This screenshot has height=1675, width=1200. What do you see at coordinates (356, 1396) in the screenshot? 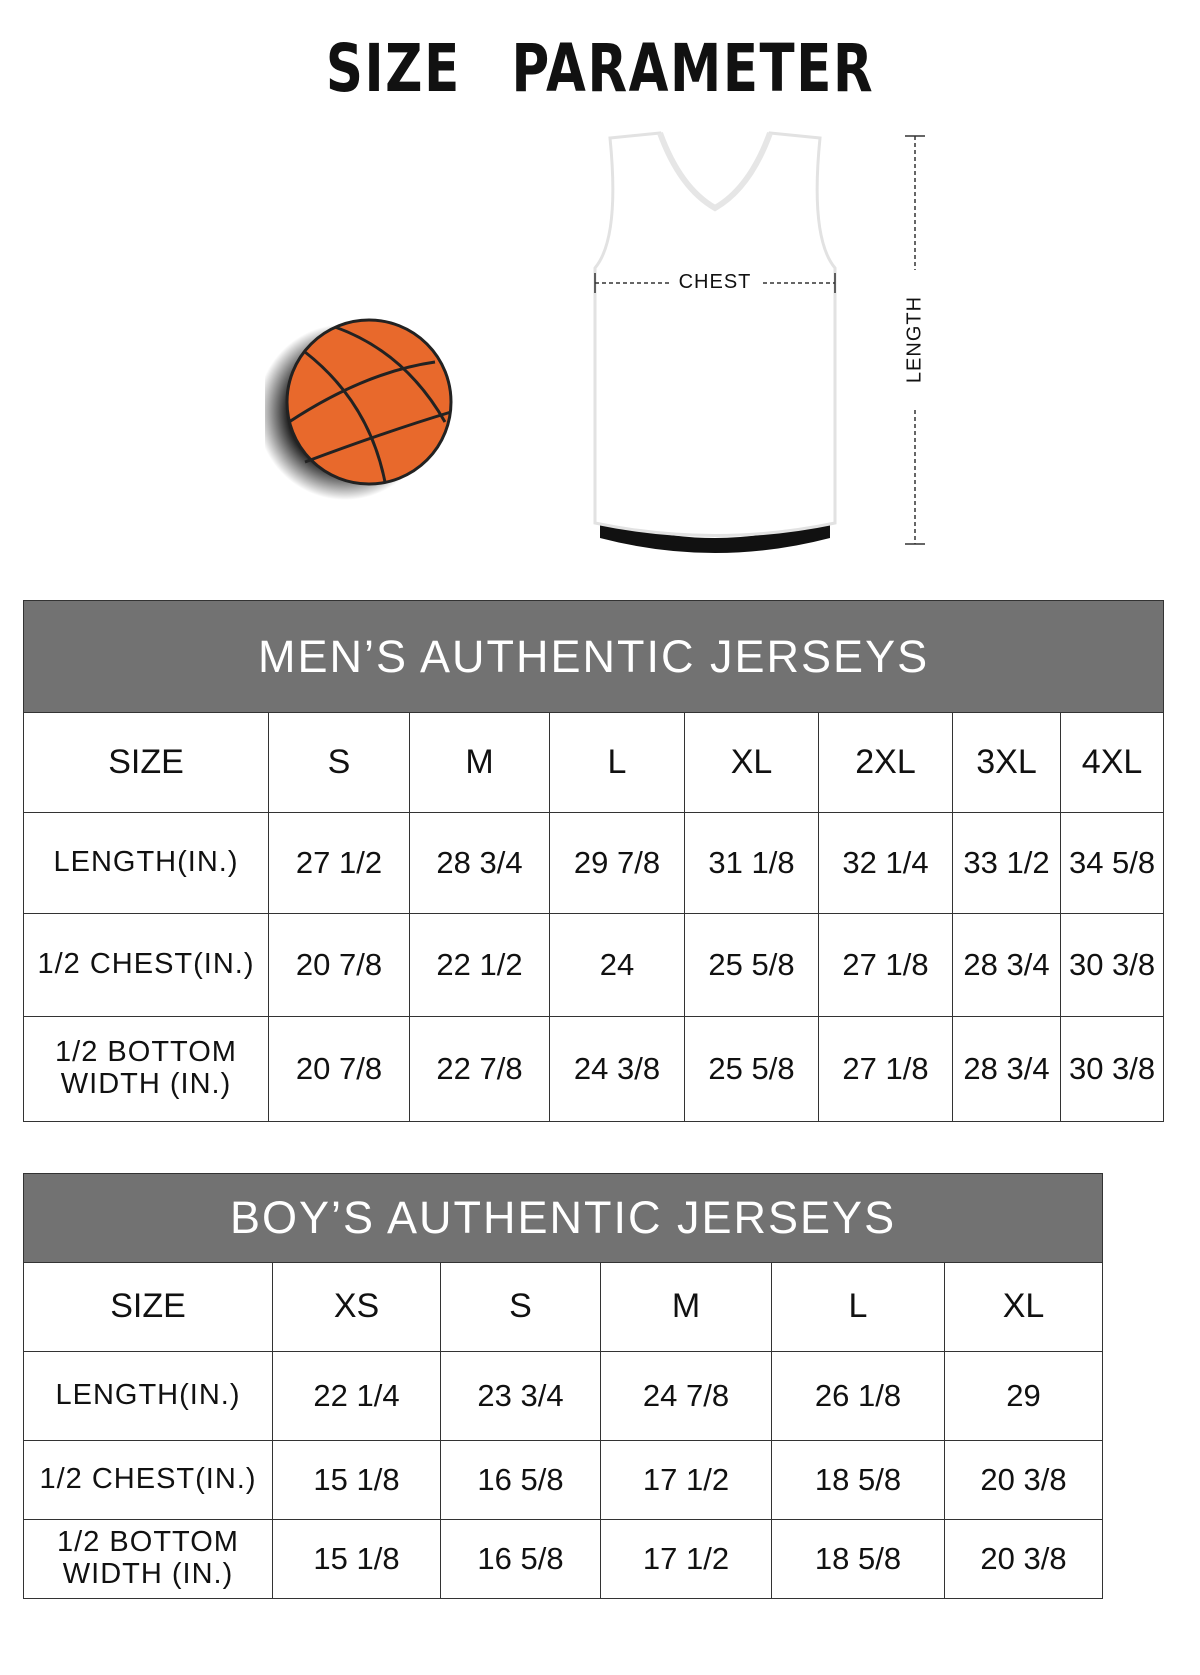
I see `table-cell: 22 1/4` at bounding box center [356, 1396].